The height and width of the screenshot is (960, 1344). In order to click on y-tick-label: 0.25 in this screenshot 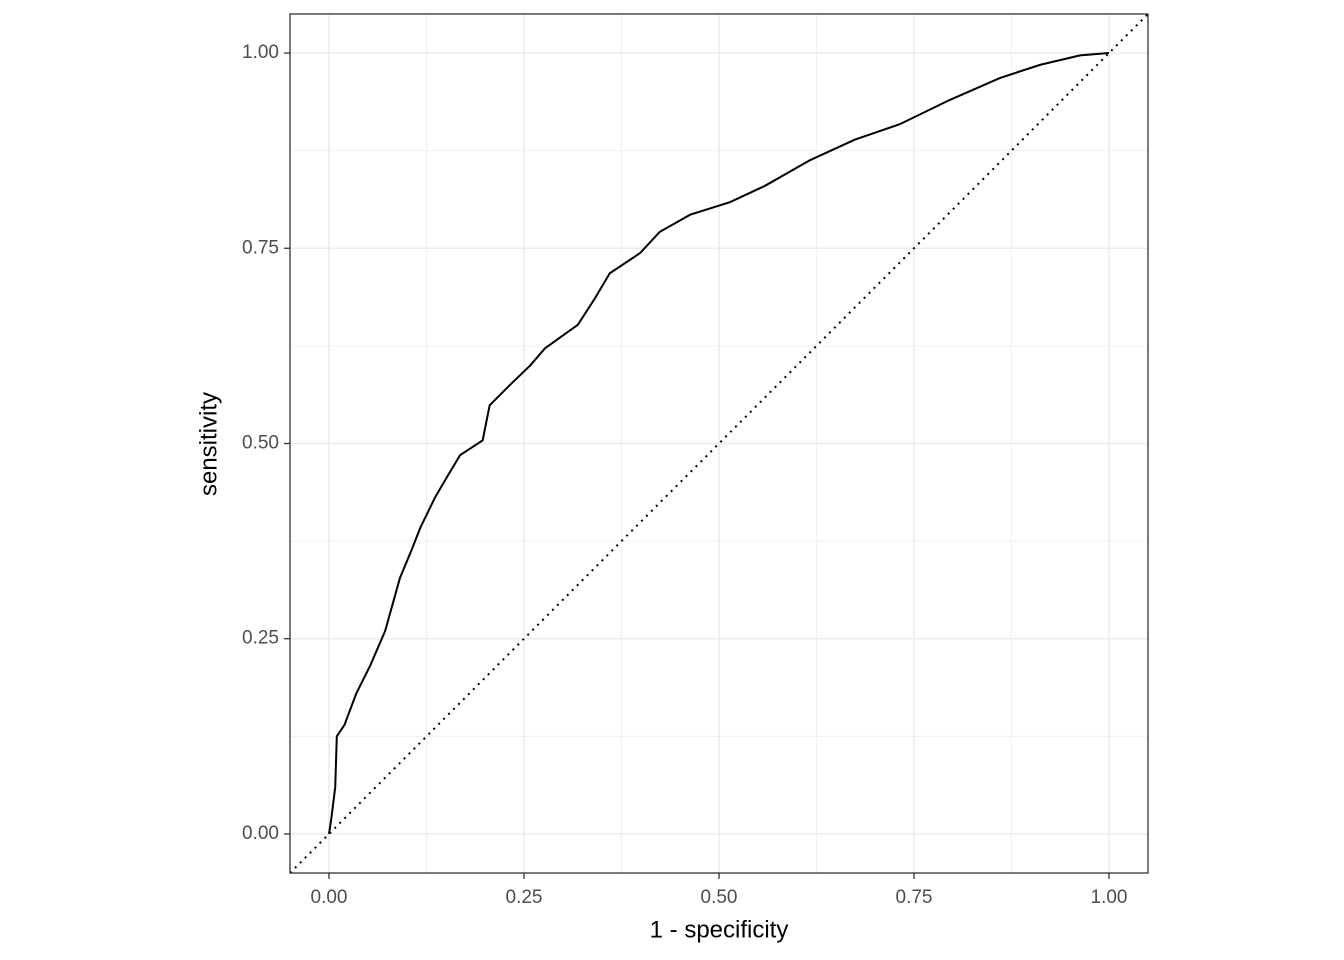, I will do `click(260, 638)`.